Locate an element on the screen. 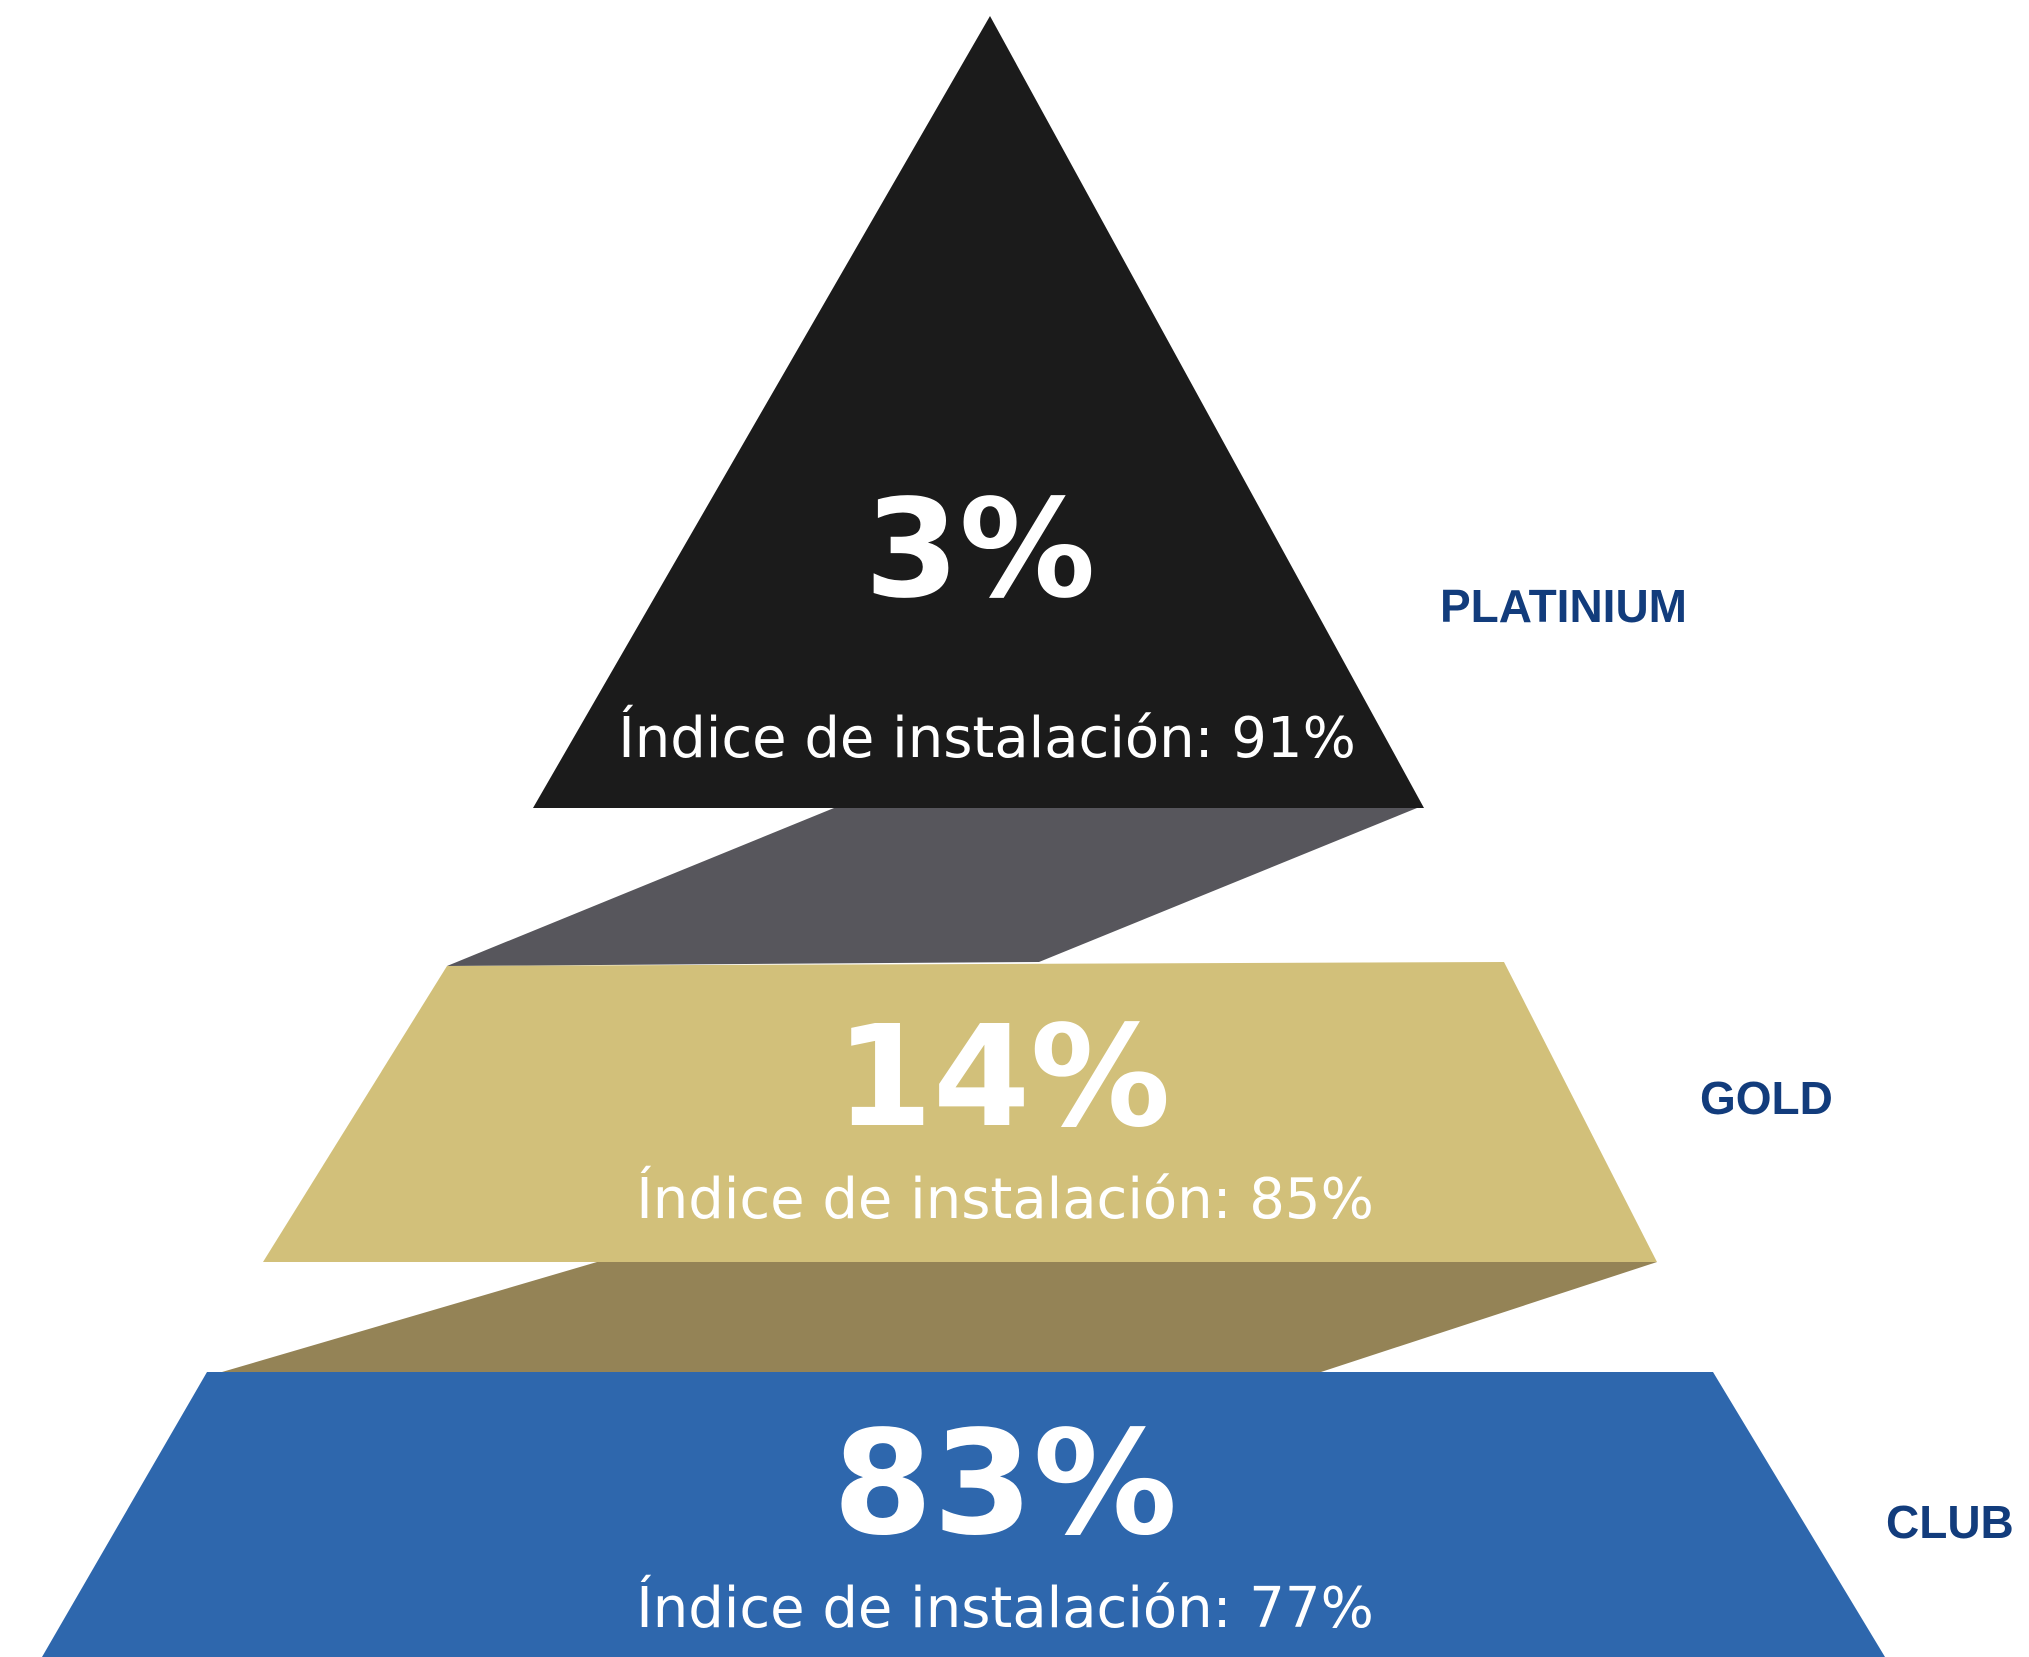 This screenshot has height=1657, width=2029. gold-share: 14% is located at coordinates (1002, 1077).